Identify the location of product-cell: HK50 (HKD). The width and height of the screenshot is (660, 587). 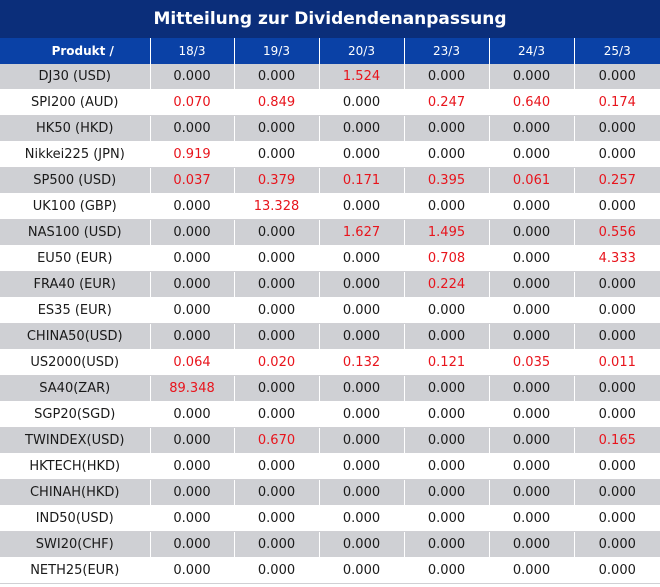
(75, 129).